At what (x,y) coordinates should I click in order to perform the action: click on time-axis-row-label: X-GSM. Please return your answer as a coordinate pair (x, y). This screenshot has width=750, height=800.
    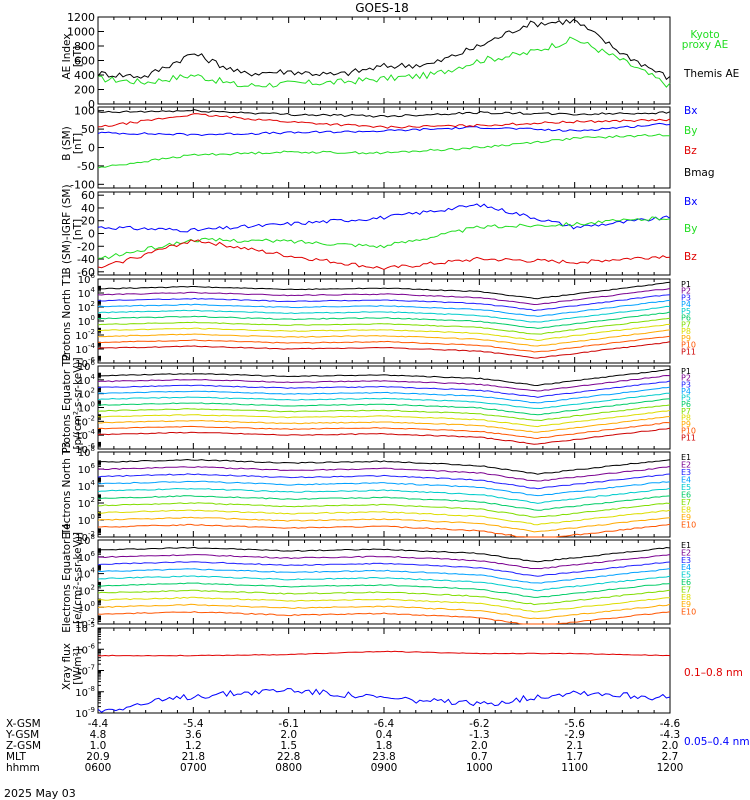
    Looking at the image, I should click on (23, 724).